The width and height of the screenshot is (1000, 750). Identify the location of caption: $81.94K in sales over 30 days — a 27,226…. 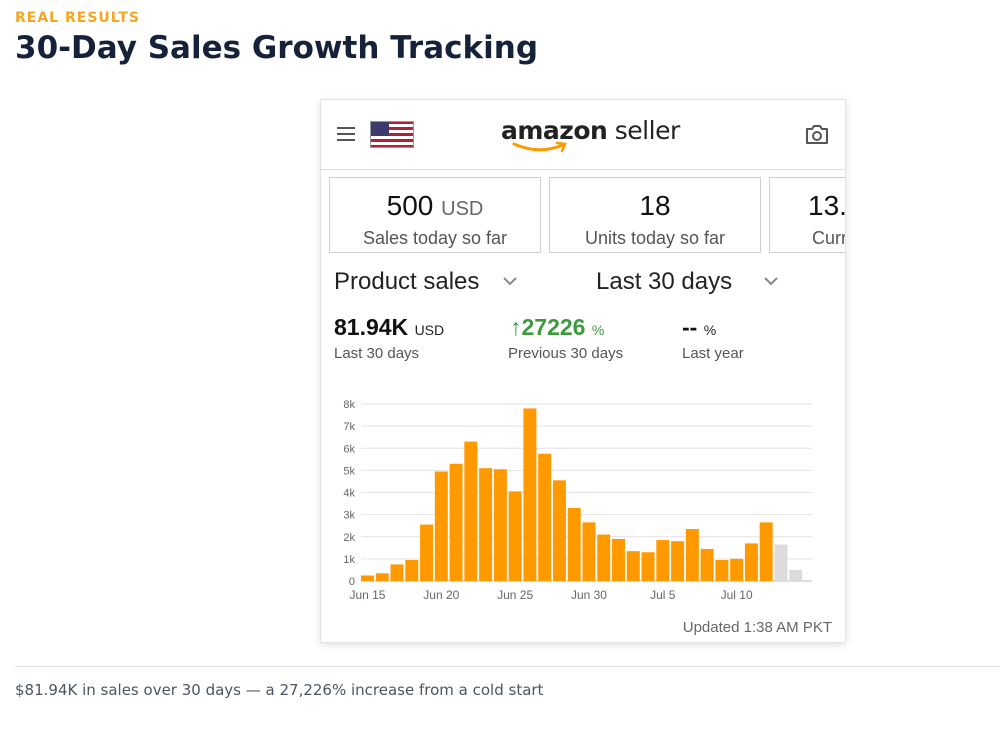
(279, 690).